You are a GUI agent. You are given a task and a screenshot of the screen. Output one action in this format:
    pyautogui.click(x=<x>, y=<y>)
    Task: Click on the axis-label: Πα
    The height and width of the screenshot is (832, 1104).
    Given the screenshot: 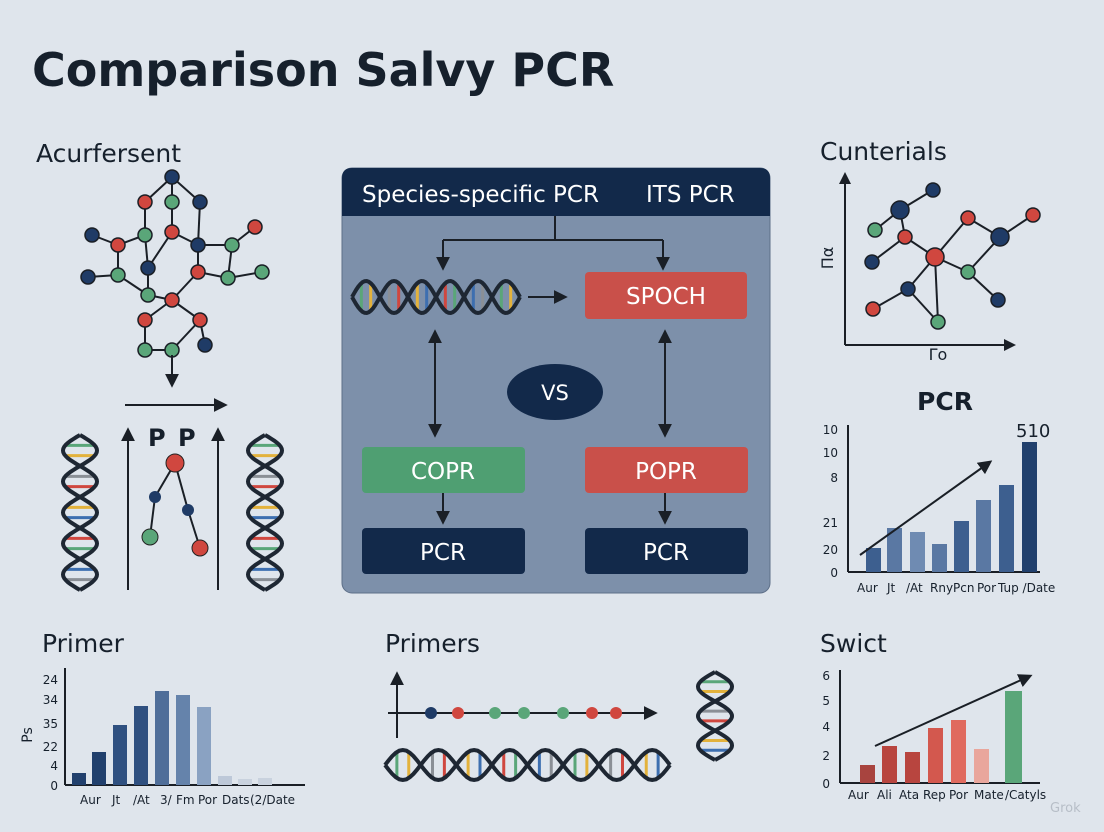 What is the action you would take?
    pyautogui.click(x=827, y=258)
    